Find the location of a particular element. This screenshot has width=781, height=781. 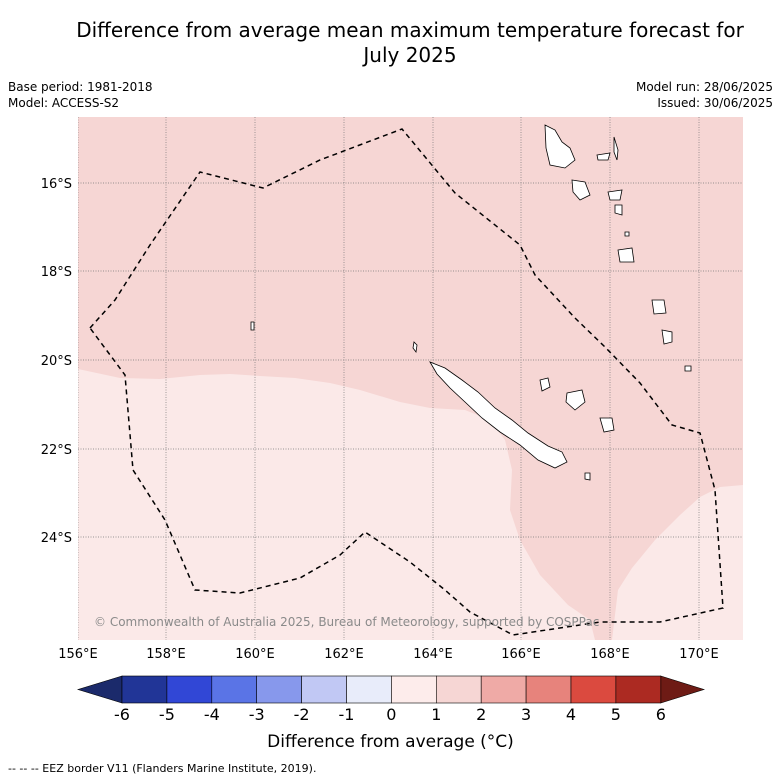

vanuatu-aneityum is located at coordinates (688, 368).